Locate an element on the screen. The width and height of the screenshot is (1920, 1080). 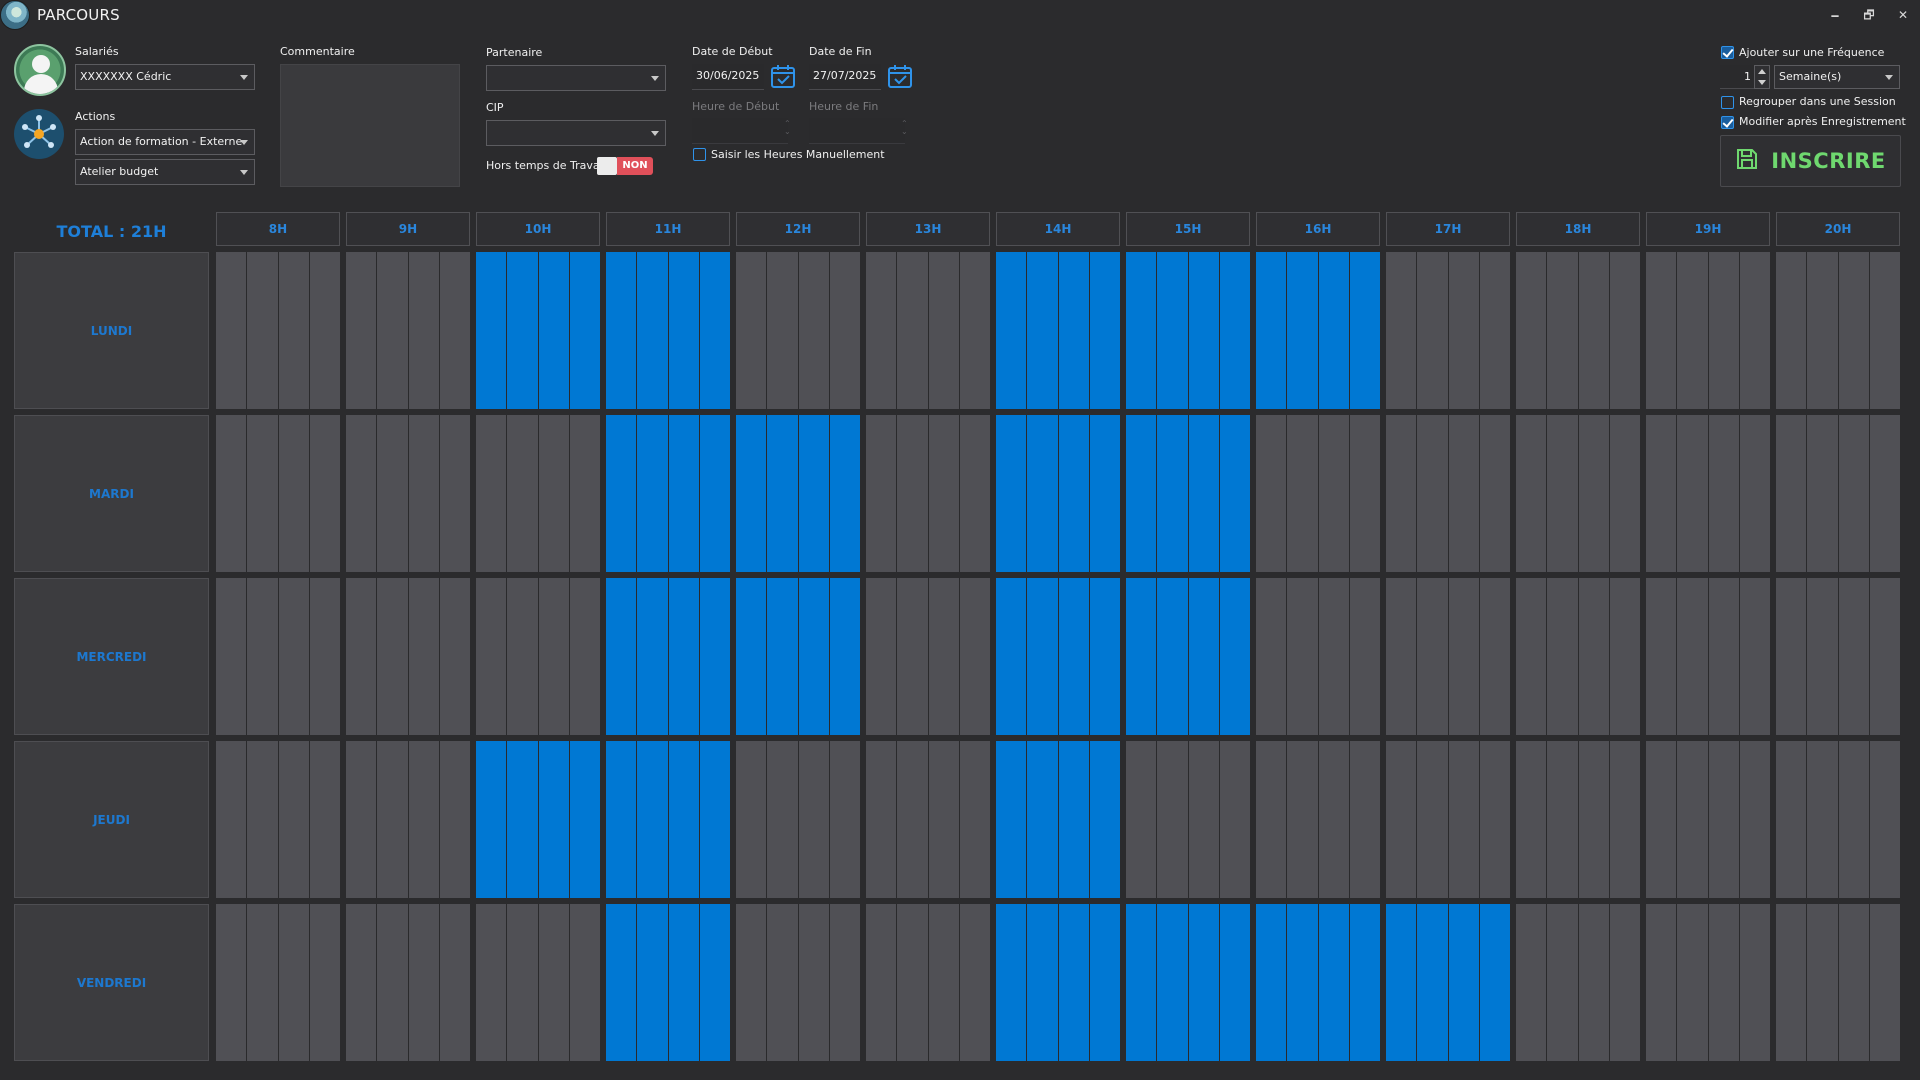
date-debut-input: 30/06/2025 is located at coordinates (728, 77).